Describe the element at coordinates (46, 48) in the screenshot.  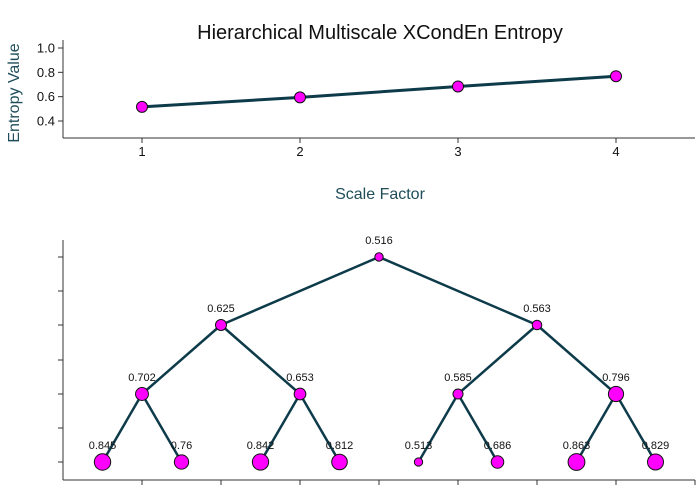
I see `y-tick-label: 1.0` at that location.